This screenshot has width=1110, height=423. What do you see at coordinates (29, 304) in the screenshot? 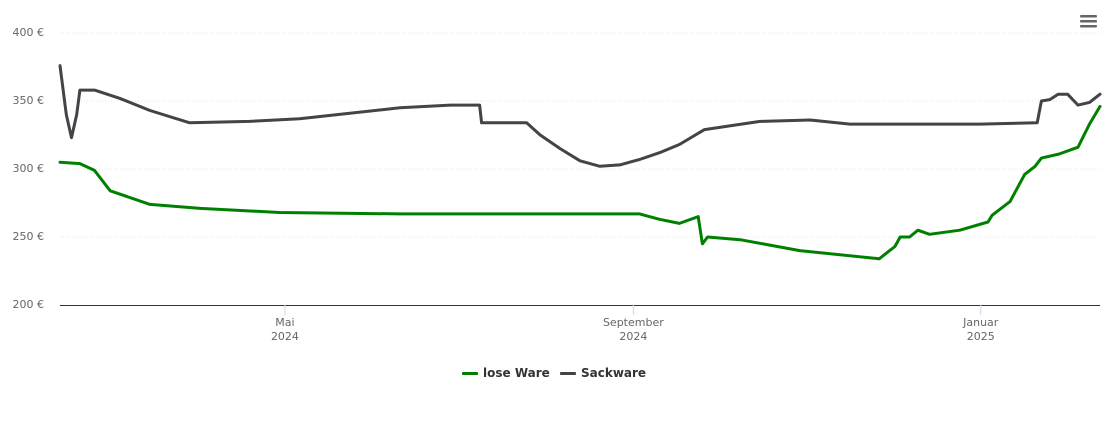
I see `y-tick-label: 200 €` at bounding box center [29, 304].